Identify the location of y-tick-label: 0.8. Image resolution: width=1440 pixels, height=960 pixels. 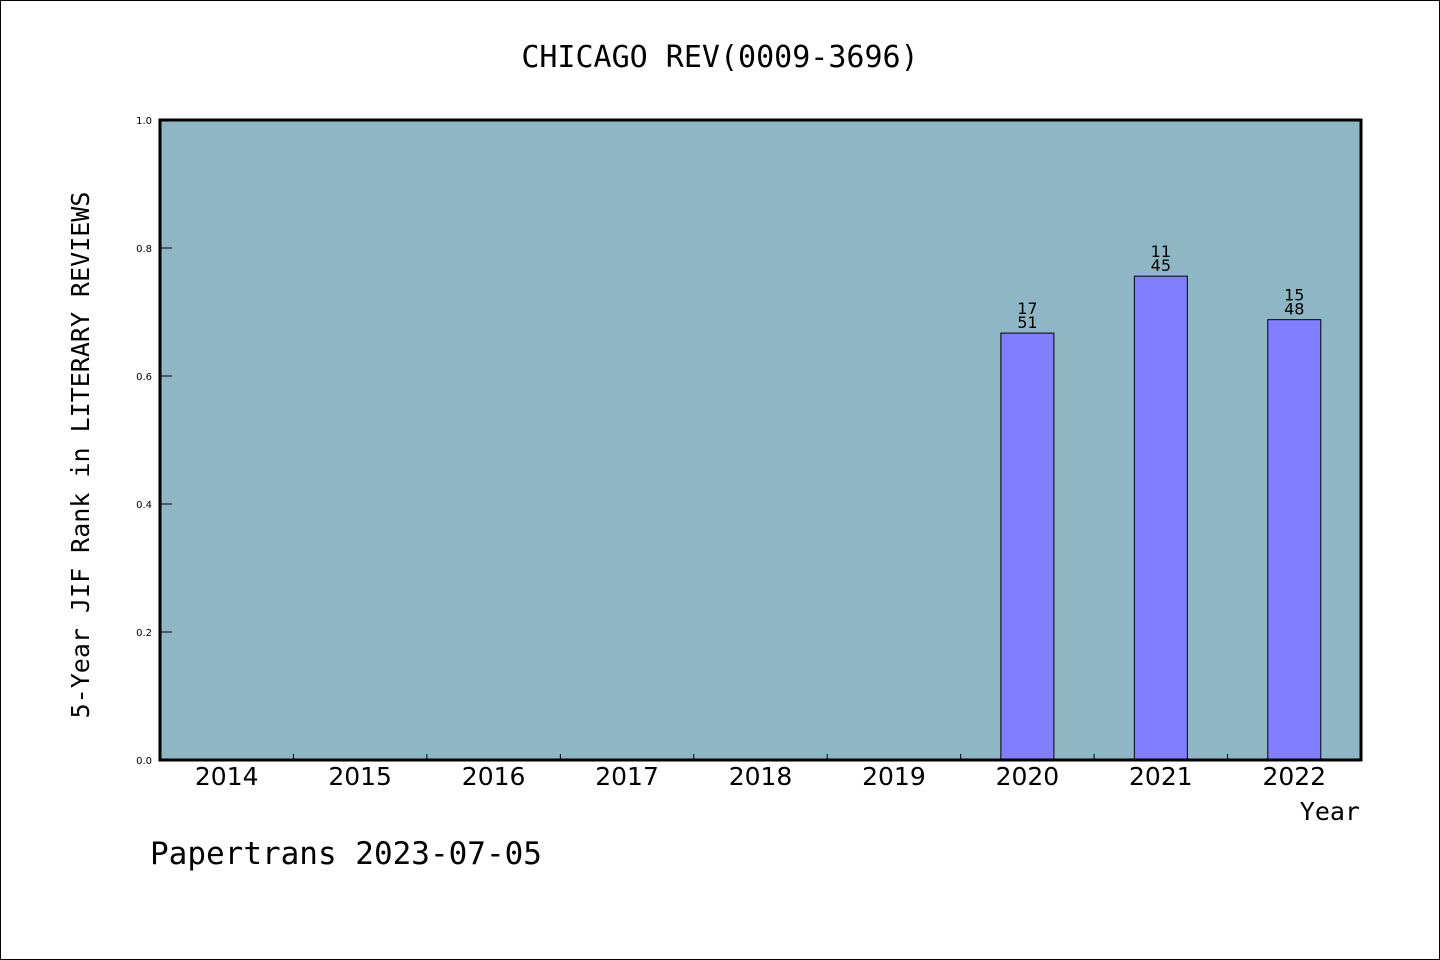
(144, 249).